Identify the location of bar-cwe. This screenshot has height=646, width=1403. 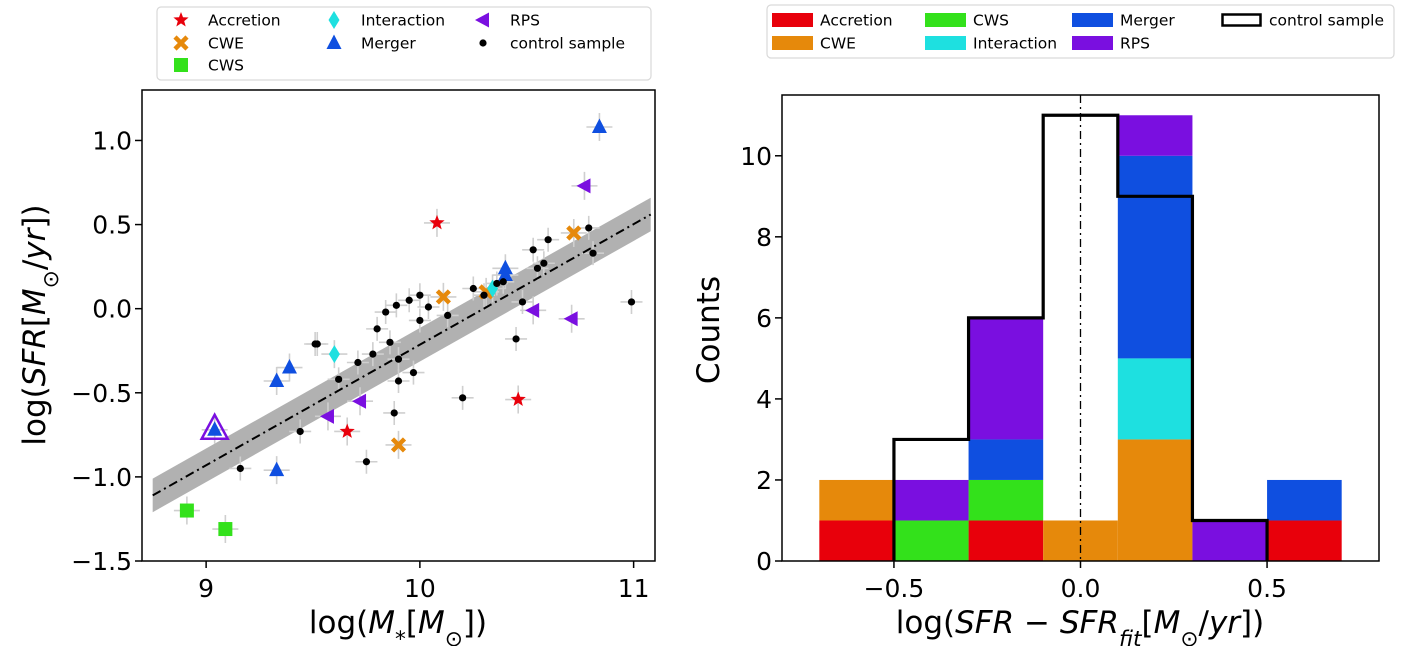
(1155, 500).